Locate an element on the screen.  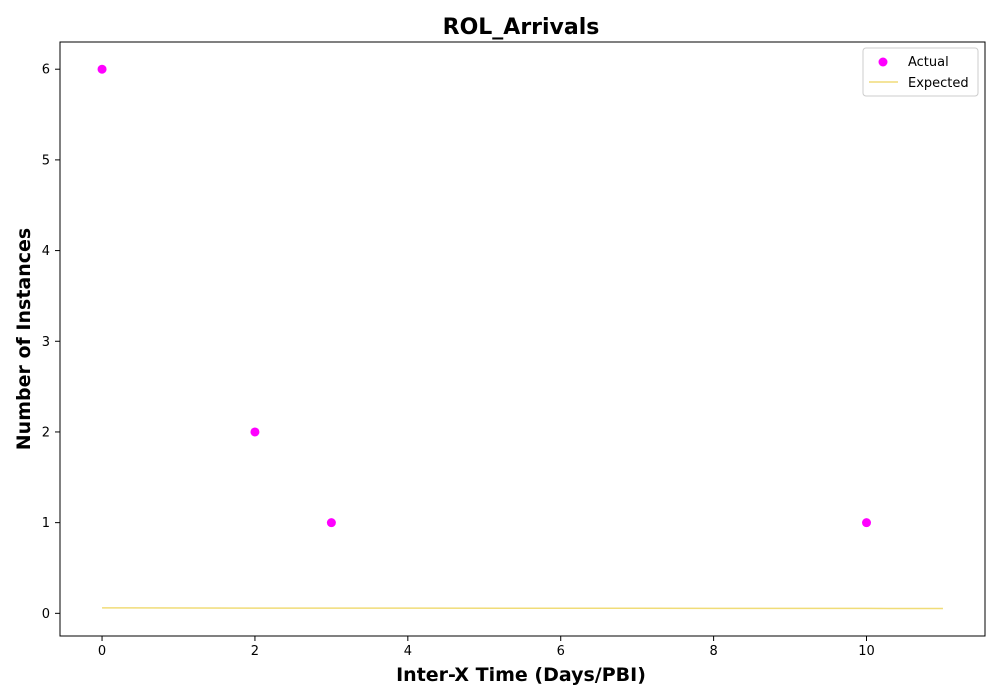
x-axis-label: Inter-X Time (Days/PBI) is located at coordinates (521, 675).